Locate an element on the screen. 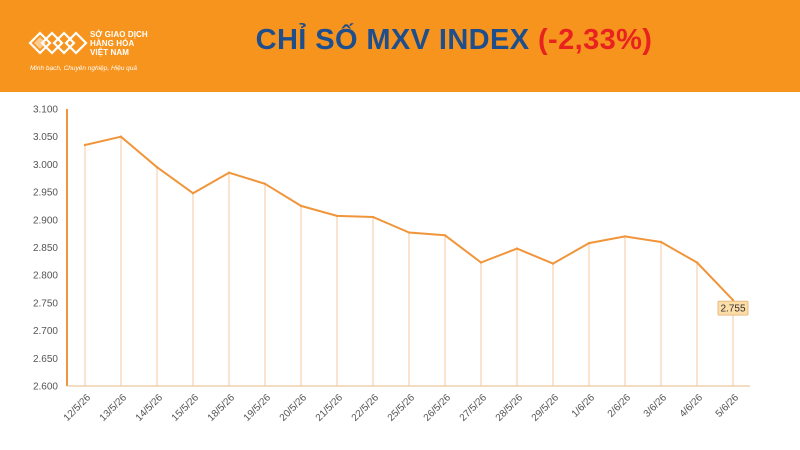  x-tick-label: 29/5/26 is located at coordinates (546, 408).